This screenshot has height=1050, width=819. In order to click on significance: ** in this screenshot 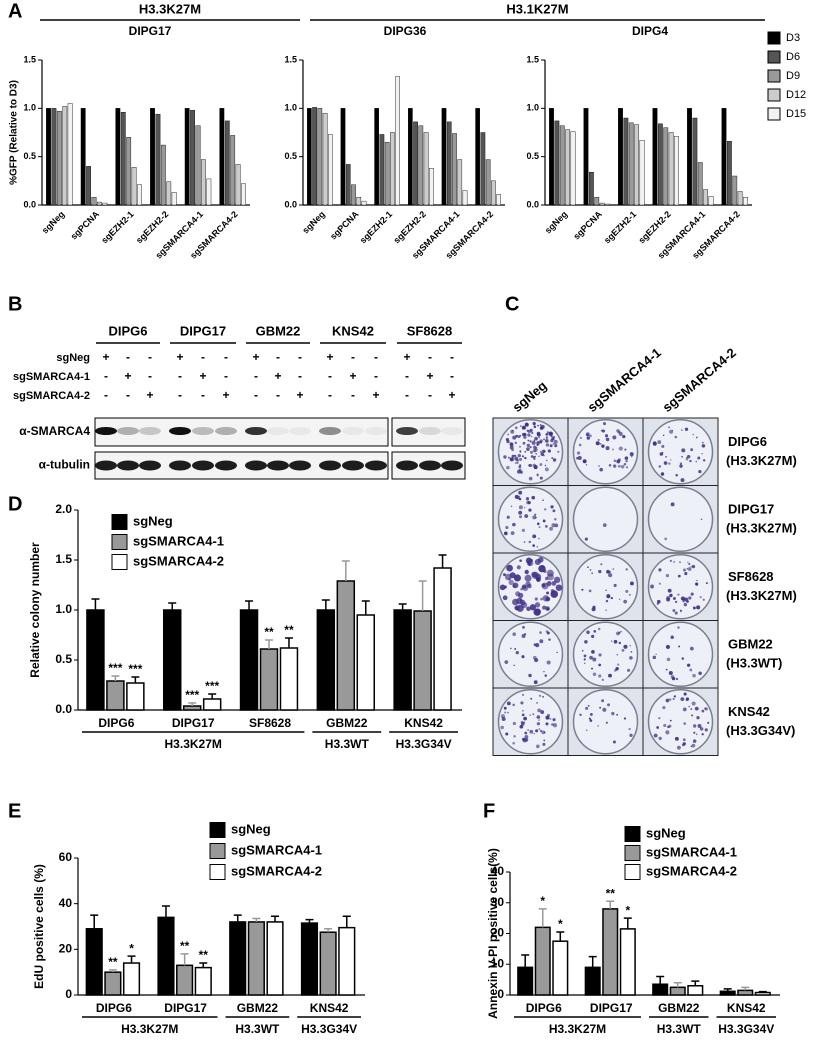, I will do `click(185, 946)`.